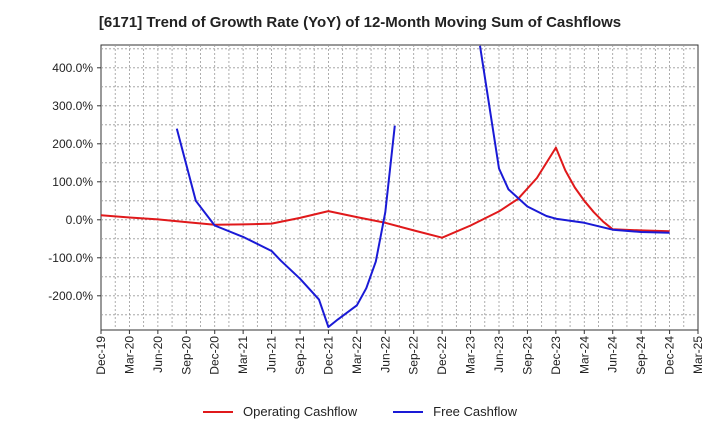 The image size is (720, 440). Describe the element at coordinates (385, 354) in the screenshot. I see `x-tick-label: Jun-22` at that location.